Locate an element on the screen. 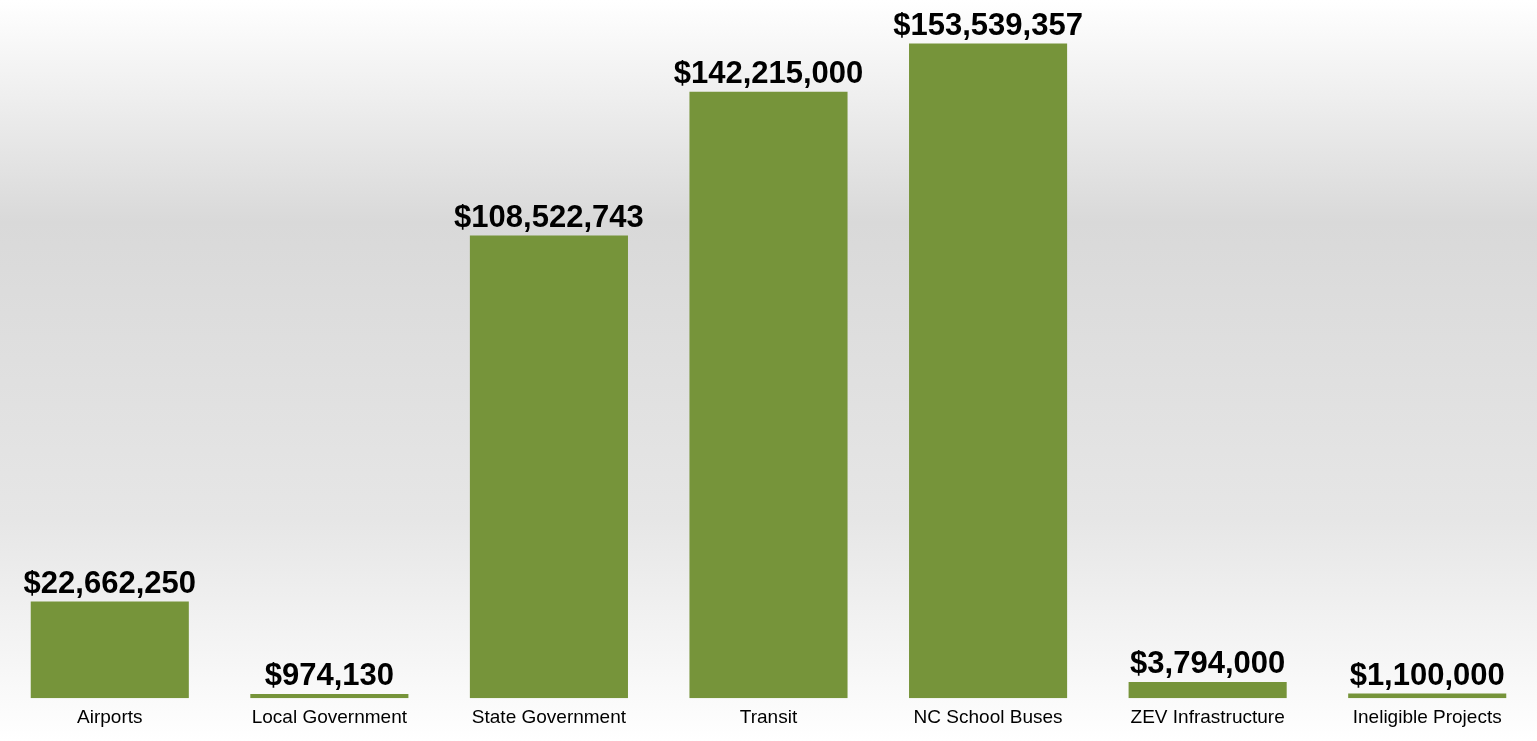  data-label: $22,662,250 is located at coordinates (109, 582).